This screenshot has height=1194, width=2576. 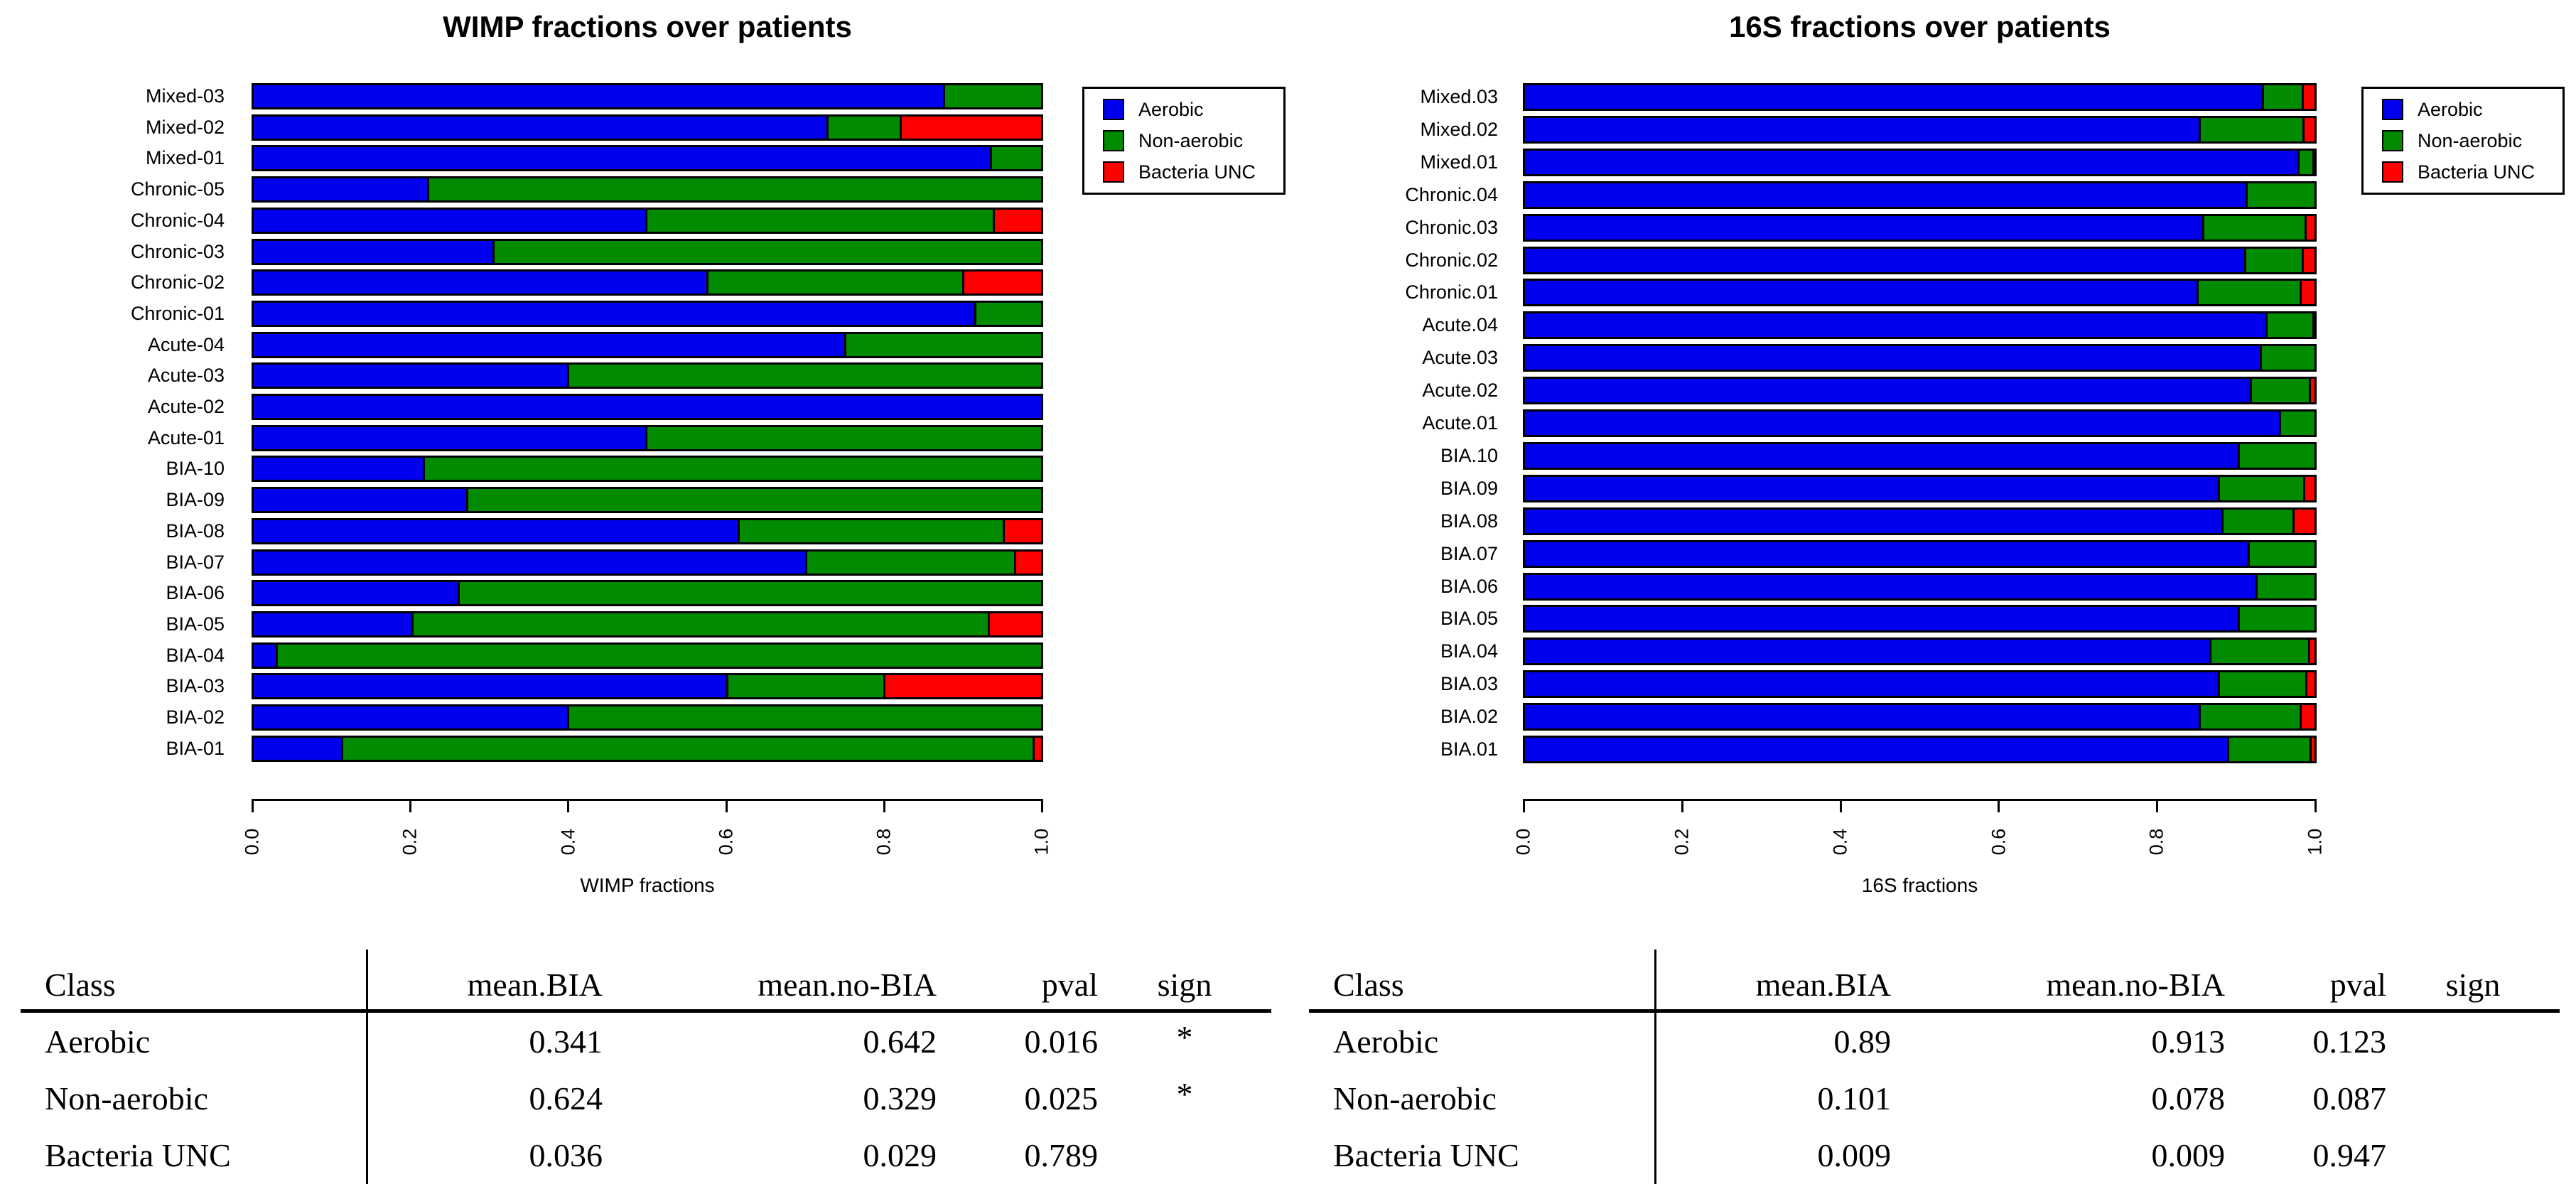 What do you see at coordinates (1451, 292) in the screenshot?
I see `patient-label: Chronic.01` at bounding box center [1451, 292].